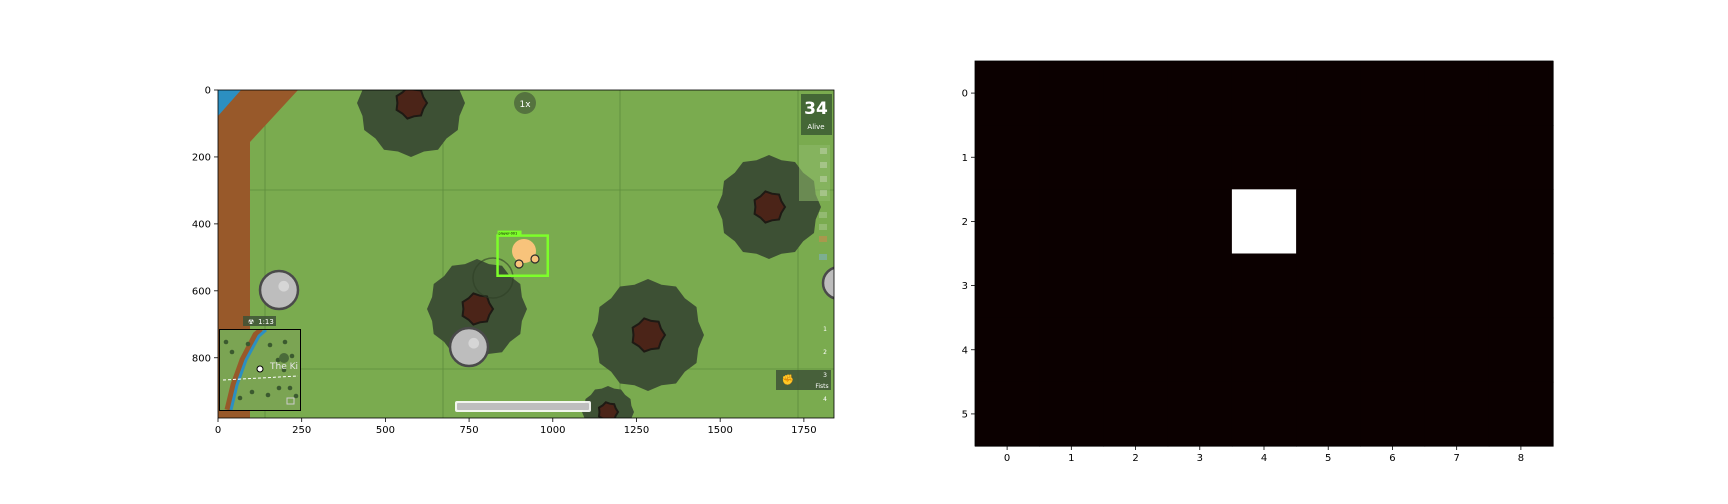 This screenshot has height=504, width=1728. I want to click on left-x-tick-label: 1750, so click(803, 430).